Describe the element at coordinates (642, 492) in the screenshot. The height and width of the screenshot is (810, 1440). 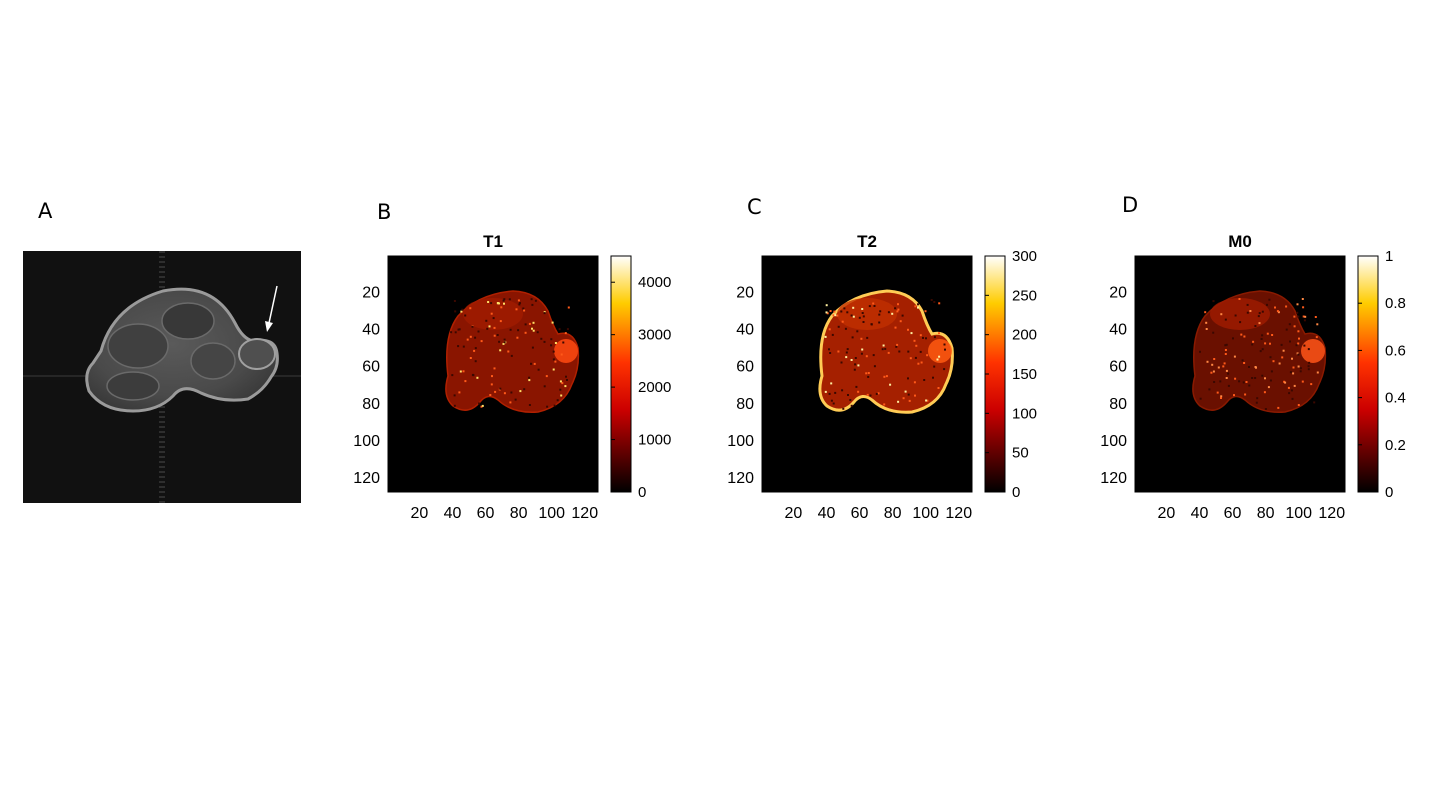
I see `colorbar-tick-label: 0` at that location.